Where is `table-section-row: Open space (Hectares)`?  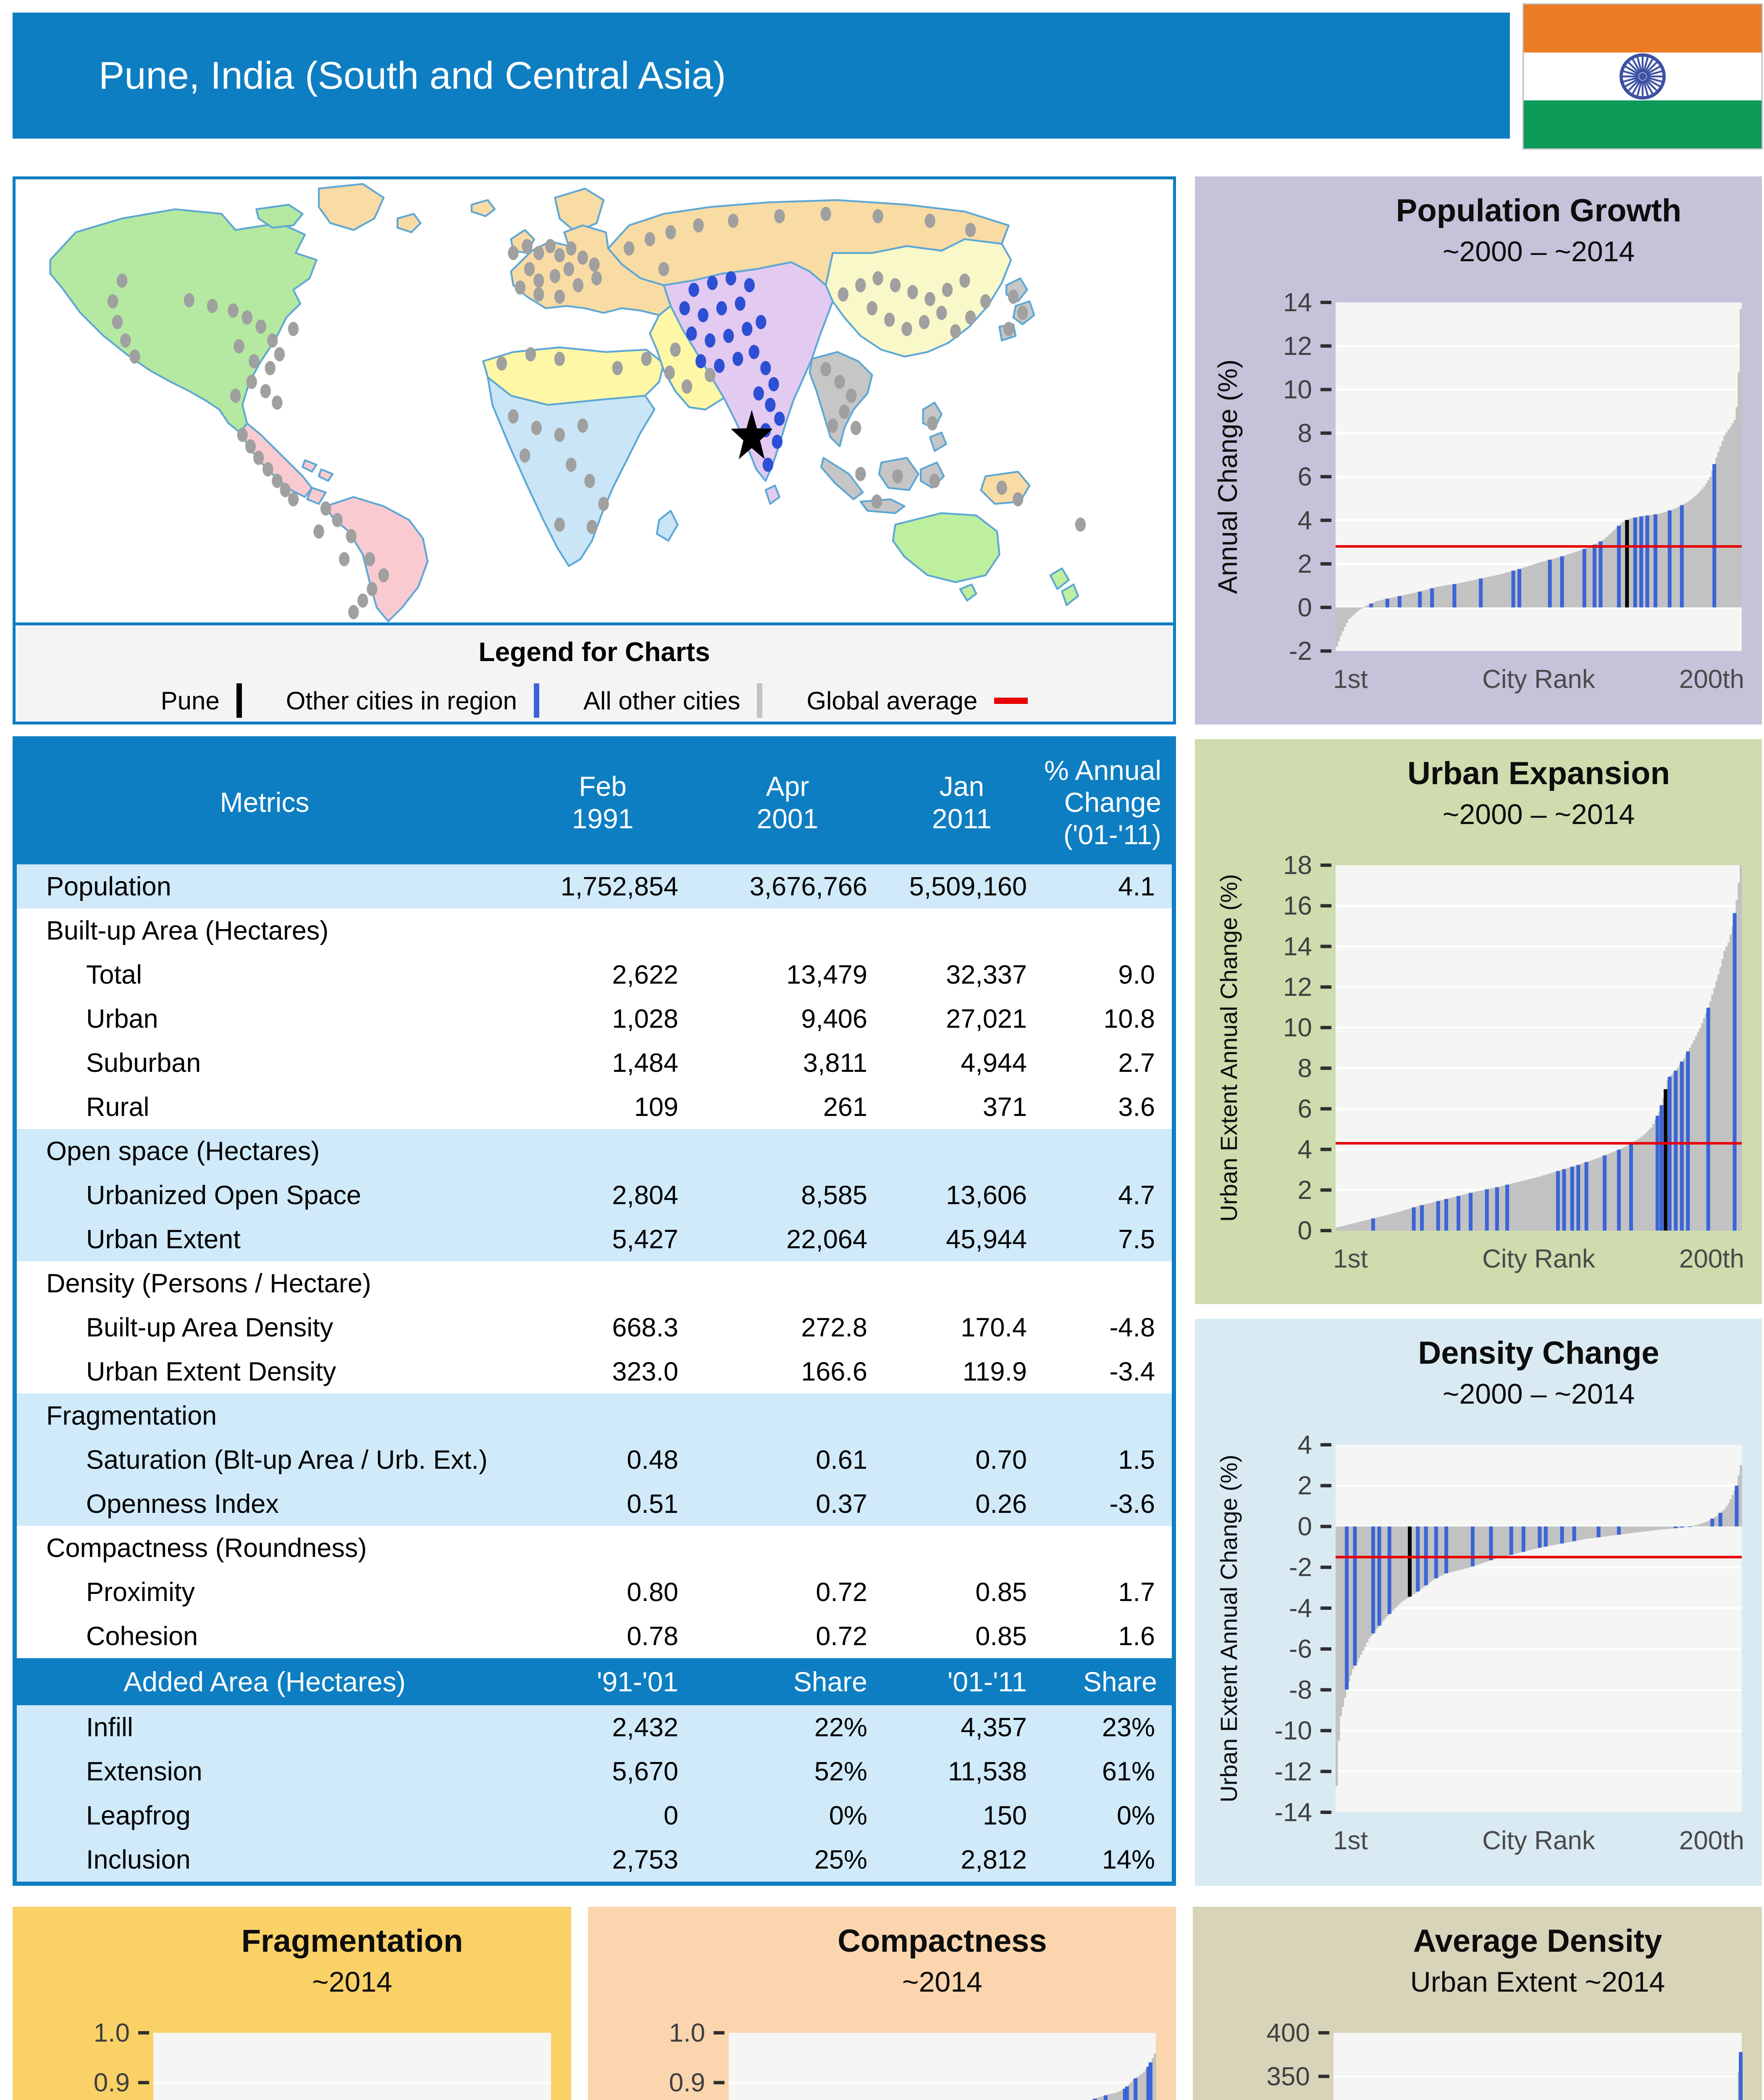
table-section-row: Open space (Hectares) is located at coordinates (594, 1151).